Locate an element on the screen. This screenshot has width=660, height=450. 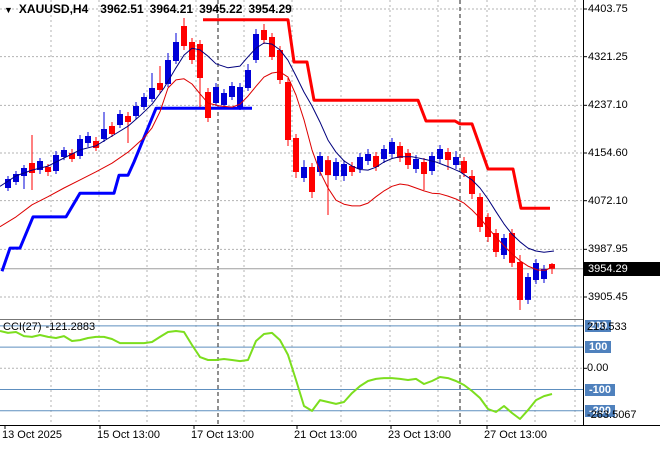
cci-axis-label: -263.5067 is located at coordinates (612, 415).